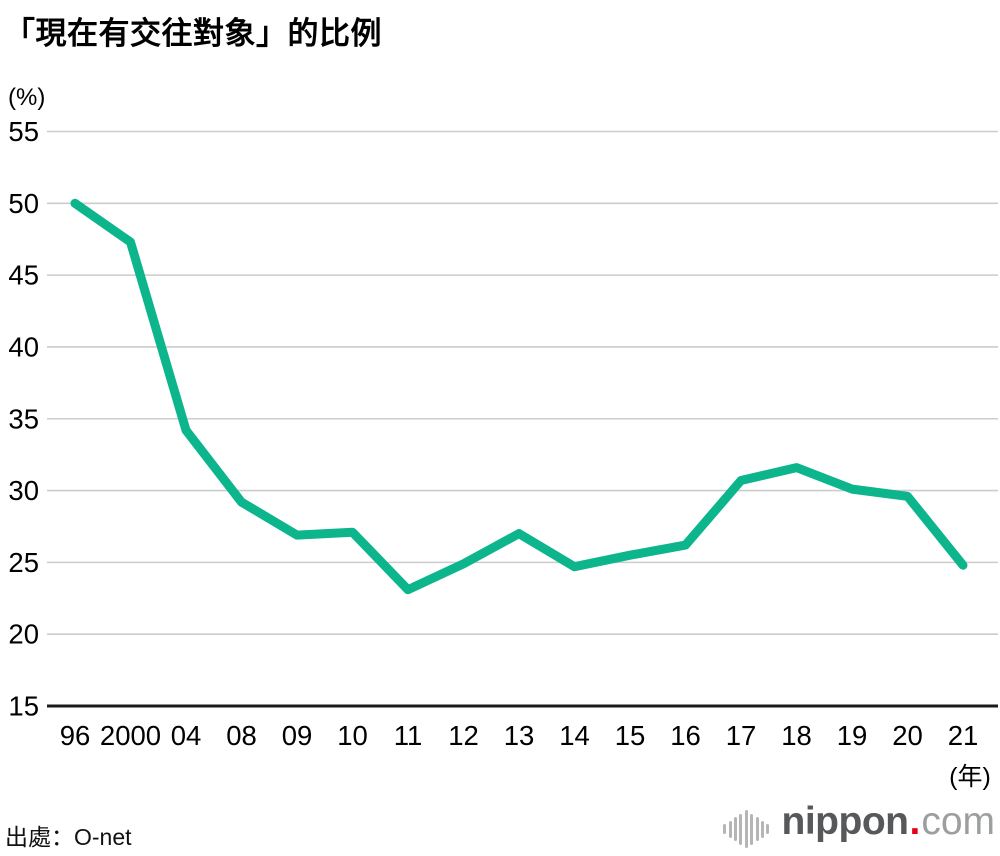 Image resolution: width=1000 pixels, height=856 pixels. Describe the element at coordinates (23, 634) in the screenshot. I see `y-tick-label-20: 20` at that location.